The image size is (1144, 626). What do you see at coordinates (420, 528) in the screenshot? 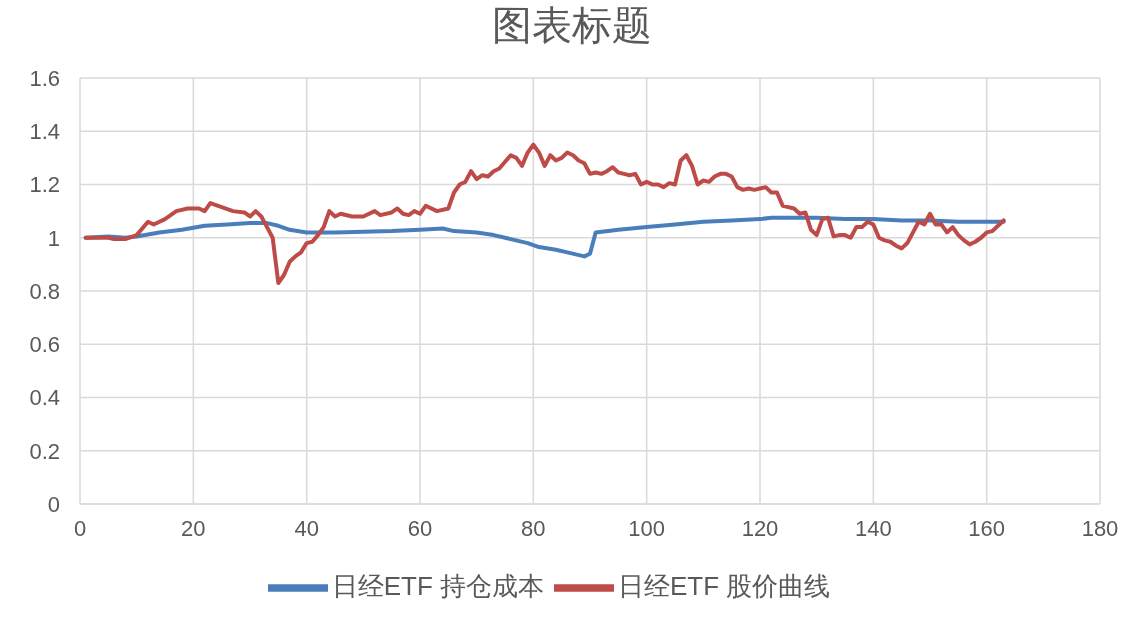
I see `x-tick-label: 60` at bounding box center [420, 528].